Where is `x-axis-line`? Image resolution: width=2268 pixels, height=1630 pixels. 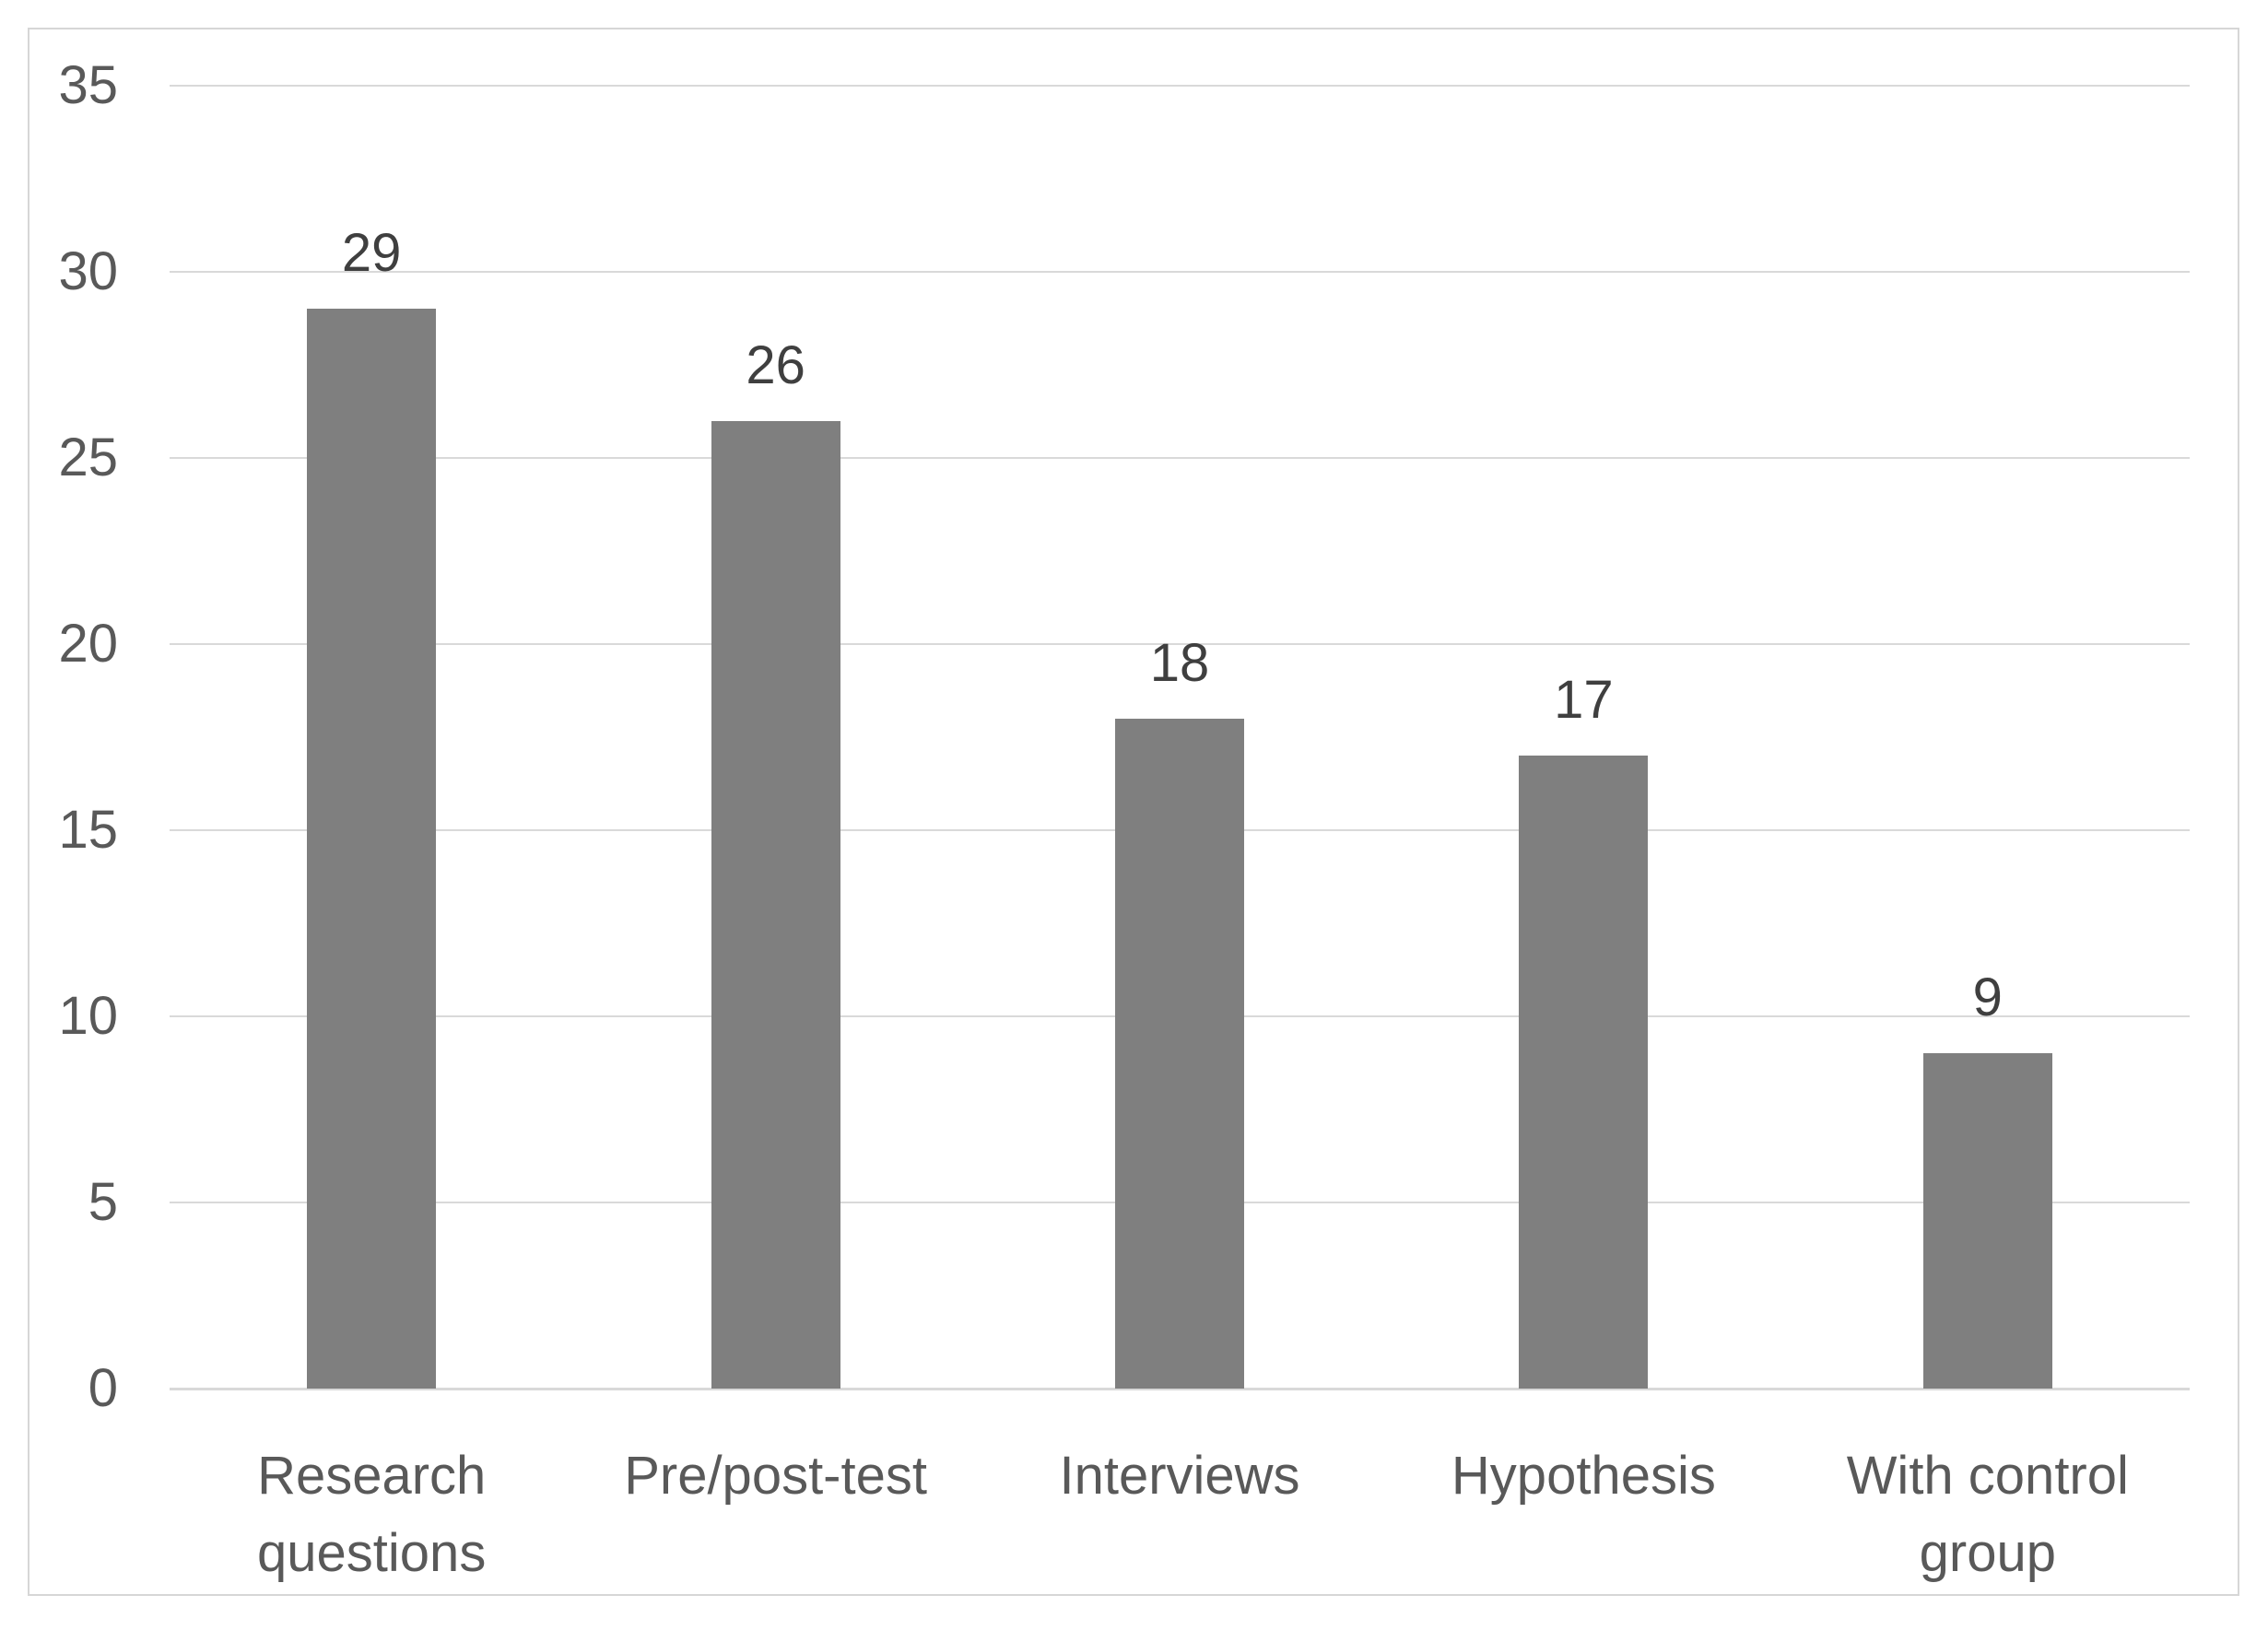 x-axis-line is located at coordinates (1180, 1389).